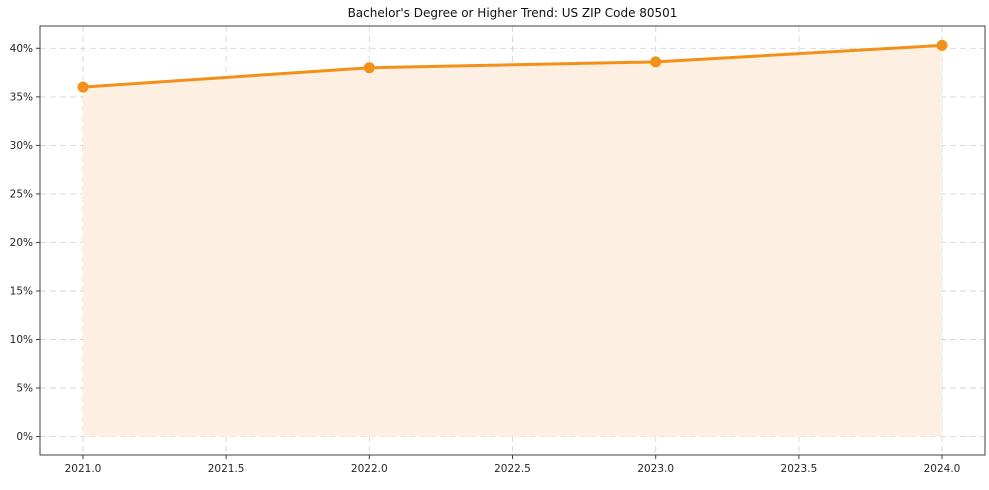 The width and height of the screenshot is (989, 490). What do you see at coordinates (21, 340) in the screenshot?
I see `y-tick-label: 10%` at bounding box center [21, 340].